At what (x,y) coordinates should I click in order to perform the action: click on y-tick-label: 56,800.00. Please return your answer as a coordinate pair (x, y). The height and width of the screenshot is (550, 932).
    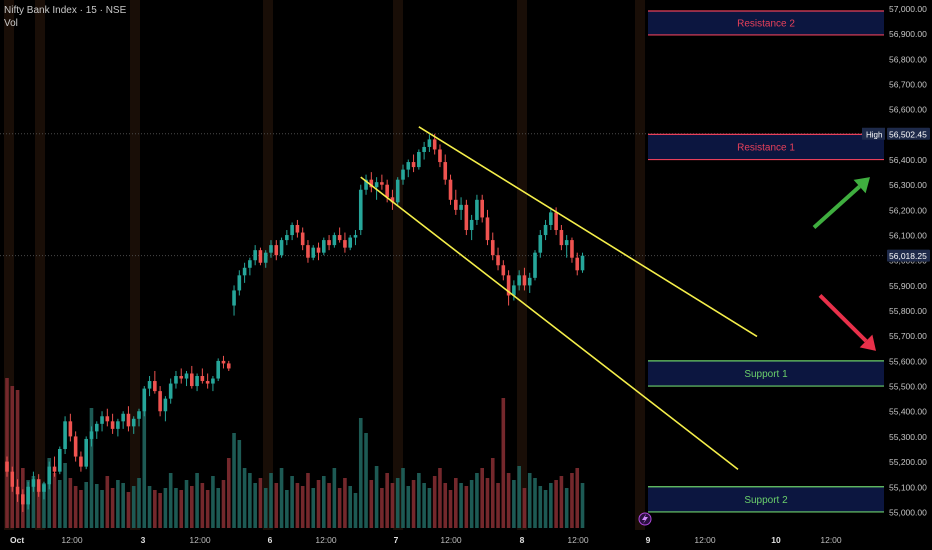
    Looking at the image, I should click on (908, 59).